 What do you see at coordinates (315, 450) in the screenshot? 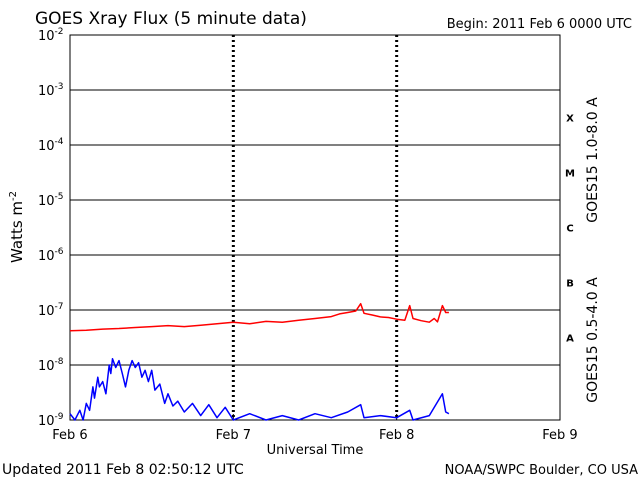
I see `x-axis-label: Universal Time` at bounding box center [315, 450].